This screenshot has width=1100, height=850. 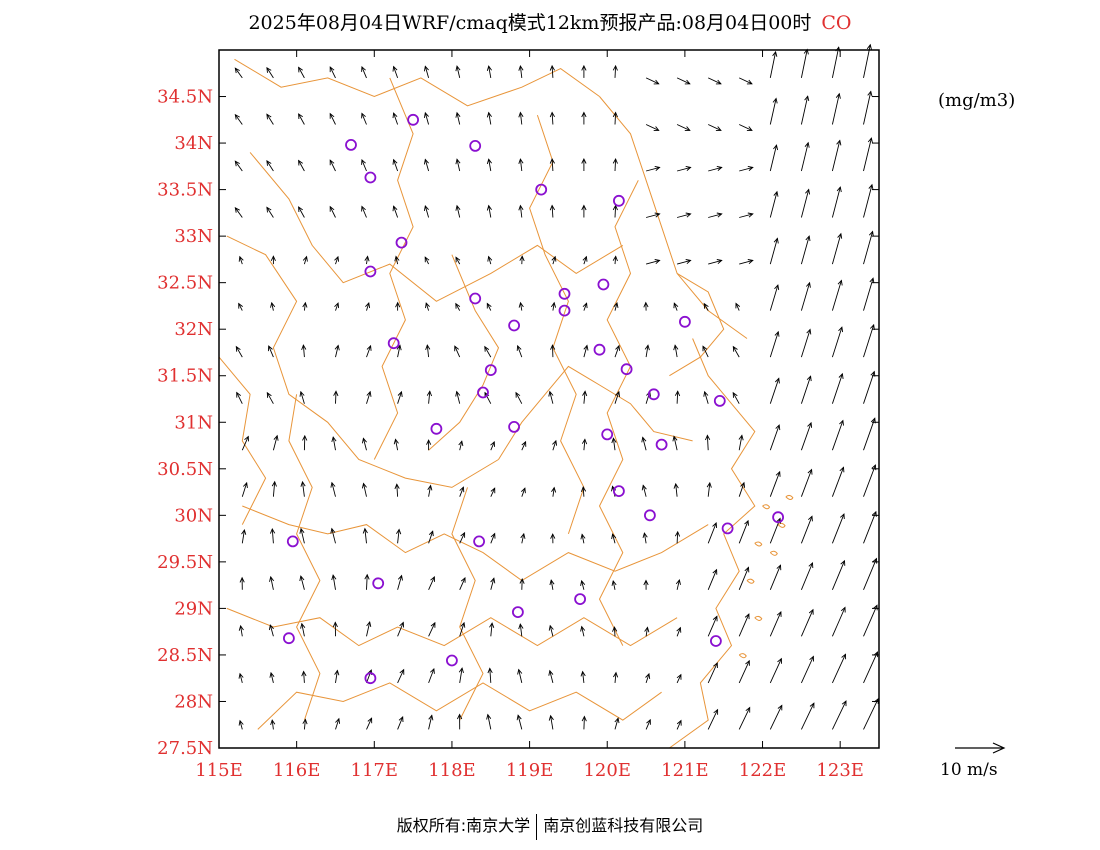 What do you see at coordinates (530, 23) in the screenshot?
I see `map-title-main: 2025年08月04日WRF/cmaq模式12km预报产品:08月04日00时` at bounding box center [530, 23].